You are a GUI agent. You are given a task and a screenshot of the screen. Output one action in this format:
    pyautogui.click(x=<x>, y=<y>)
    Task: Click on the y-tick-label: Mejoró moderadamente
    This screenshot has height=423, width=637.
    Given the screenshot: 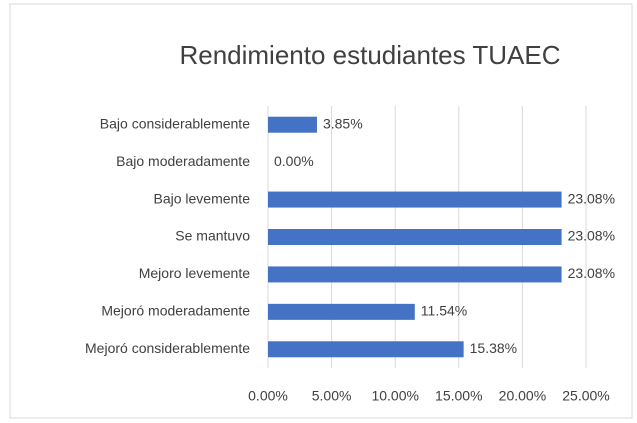 What is the action you would take?
    pyautogui.click(x=175, y=311)
    